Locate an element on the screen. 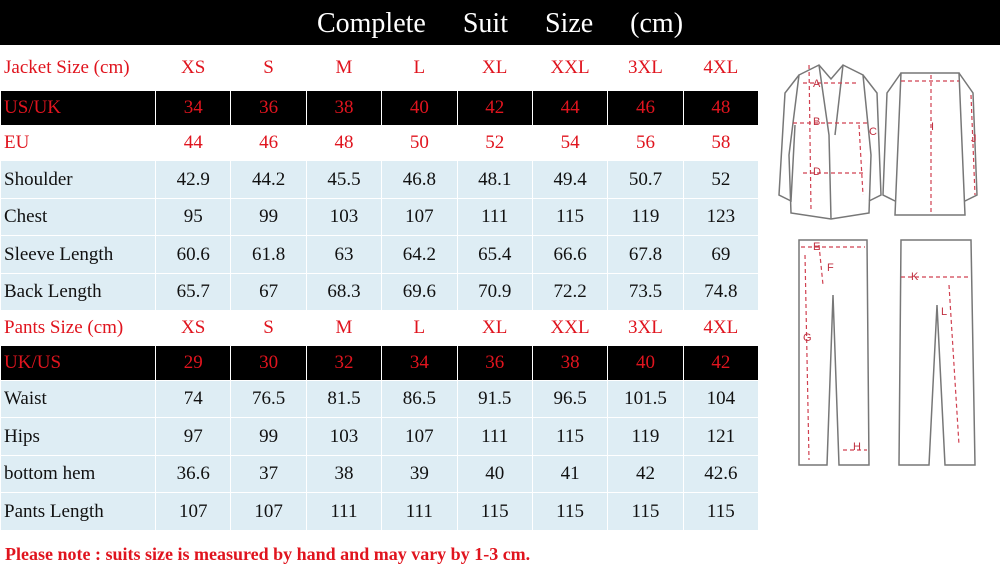  row-label: UK/US is located at coordinates (78, 363).